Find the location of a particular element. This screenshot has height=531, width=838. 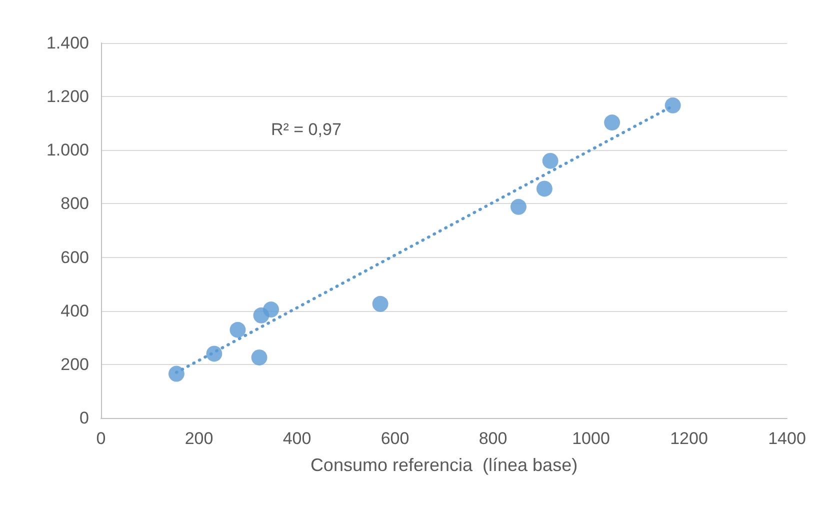

y-tick-label: 1.200 is located at coordinates (67, 96).